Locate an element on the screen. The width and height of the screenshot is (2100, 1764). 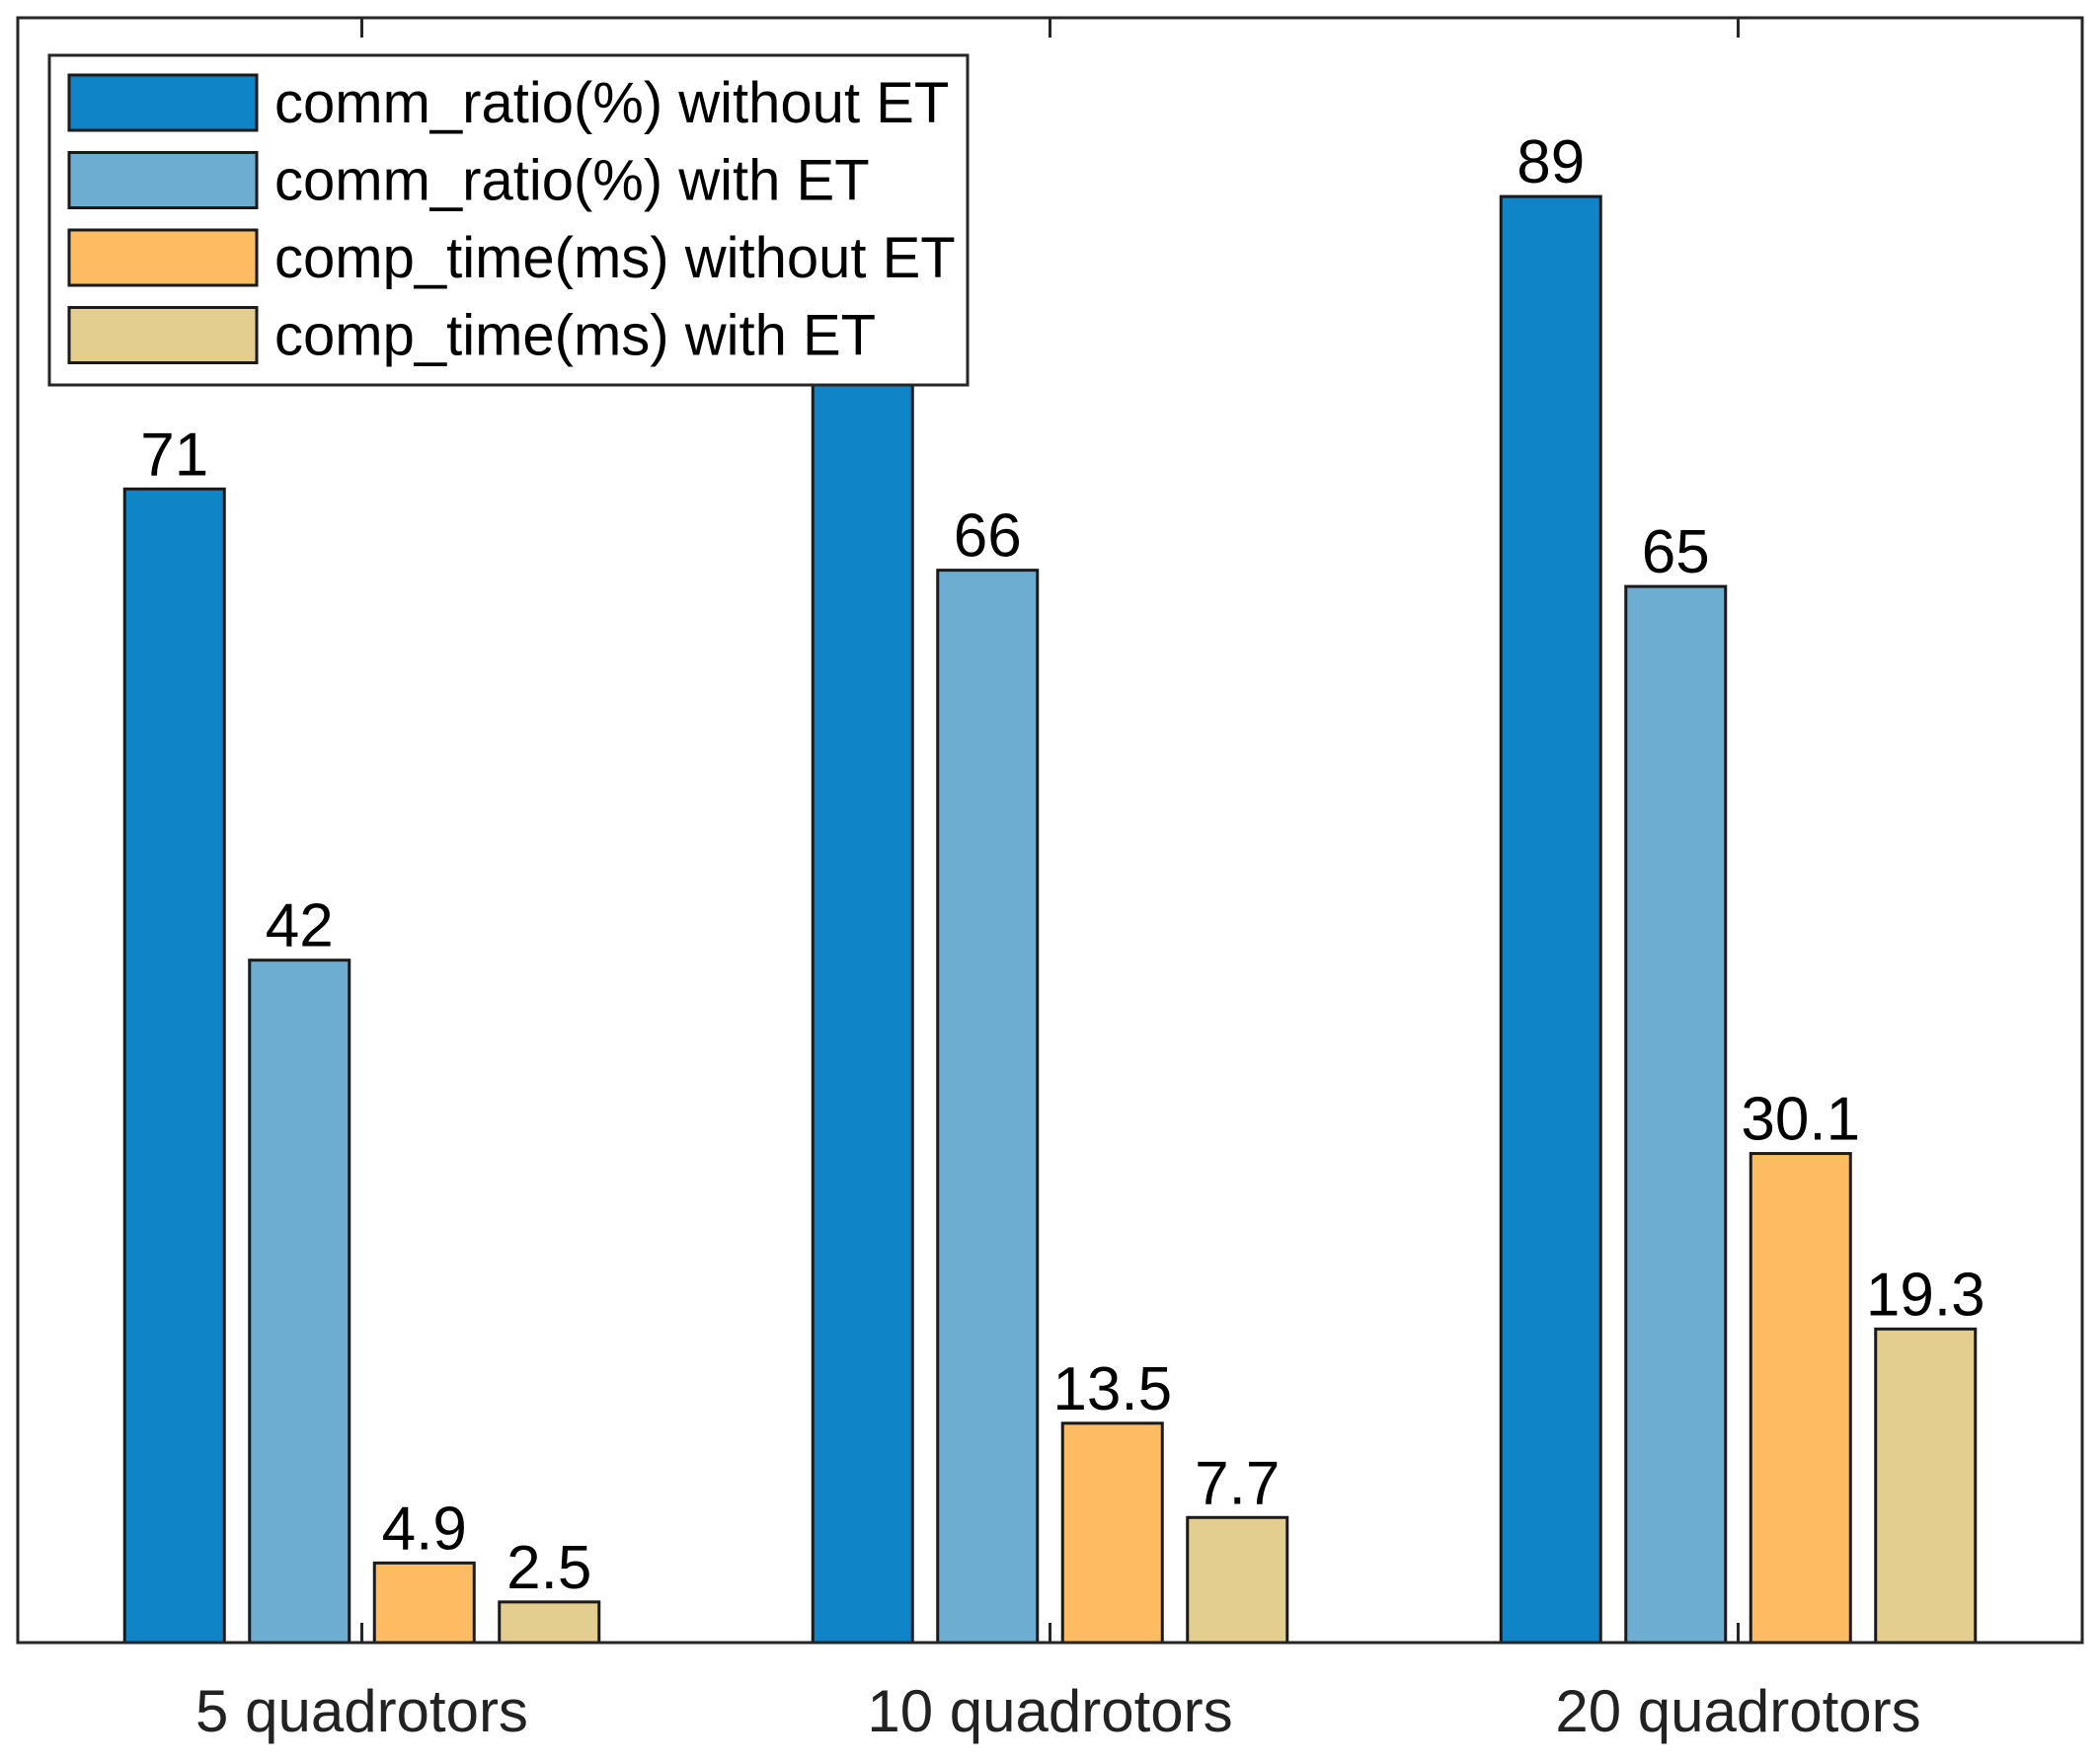
data-label: 65 is located at coordinates (1676, 552).